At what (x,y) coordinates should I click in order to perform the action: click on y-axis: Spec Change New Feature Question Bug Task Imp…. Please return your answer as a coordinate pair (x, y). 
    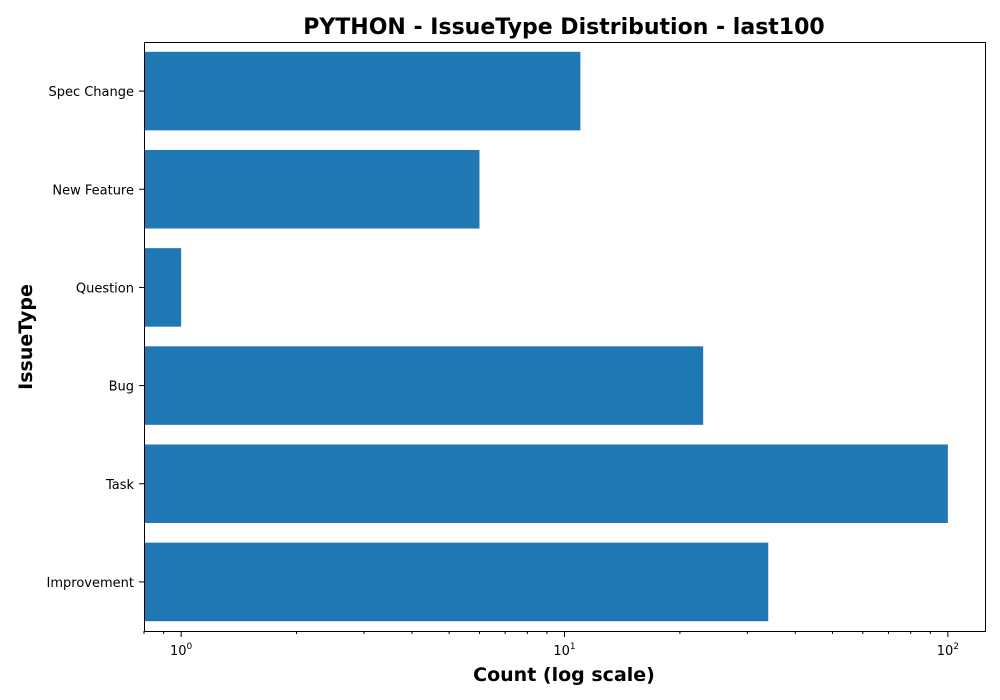
    Looking at the image, I should click on (95, 338).